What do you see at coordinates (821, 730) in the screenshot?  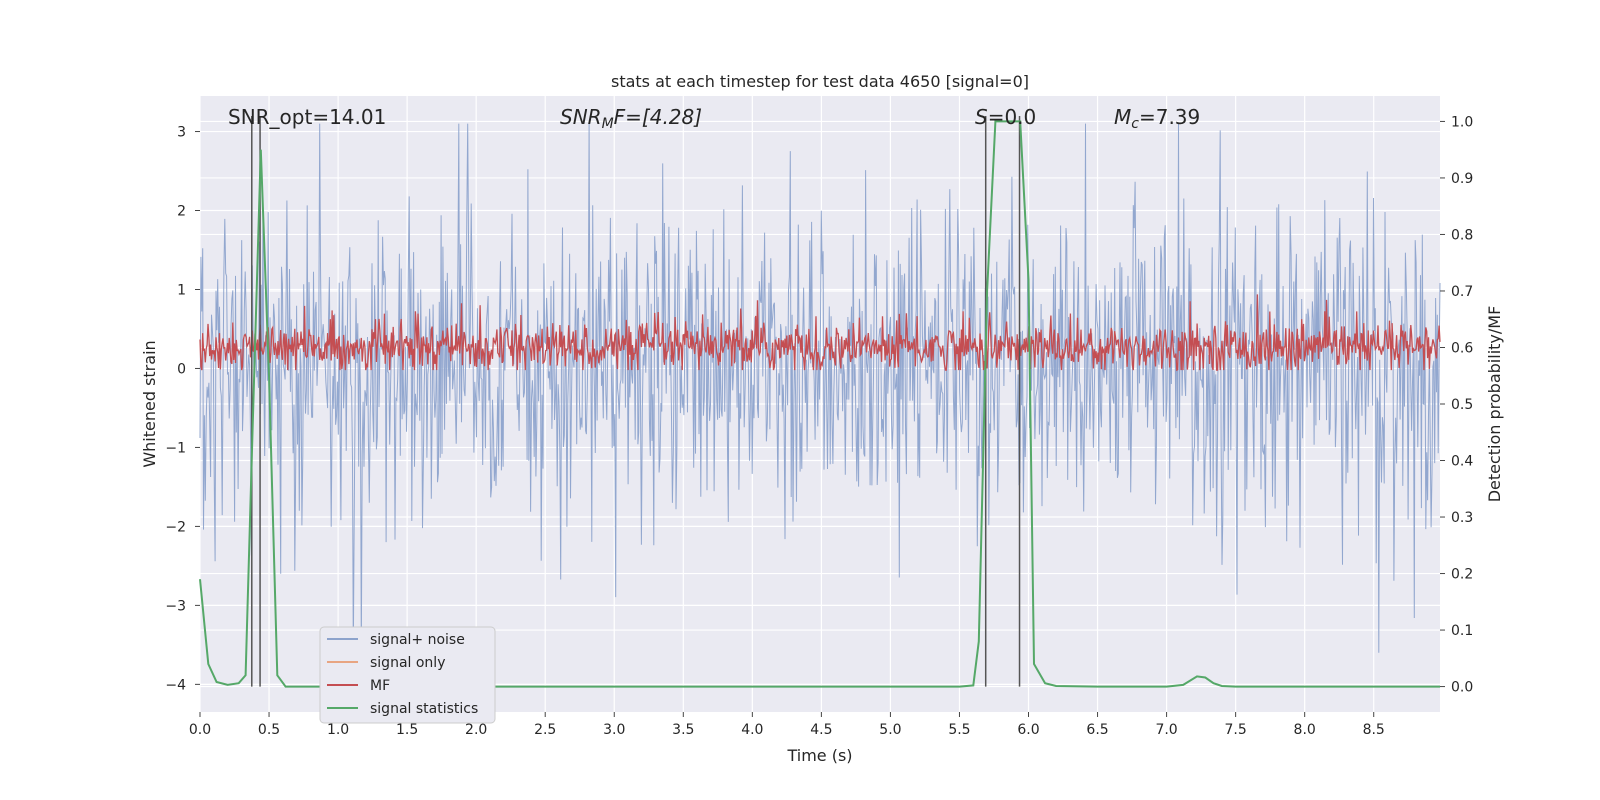 I see `x-tick-label: 4.5` at bounding box center [821, 730].